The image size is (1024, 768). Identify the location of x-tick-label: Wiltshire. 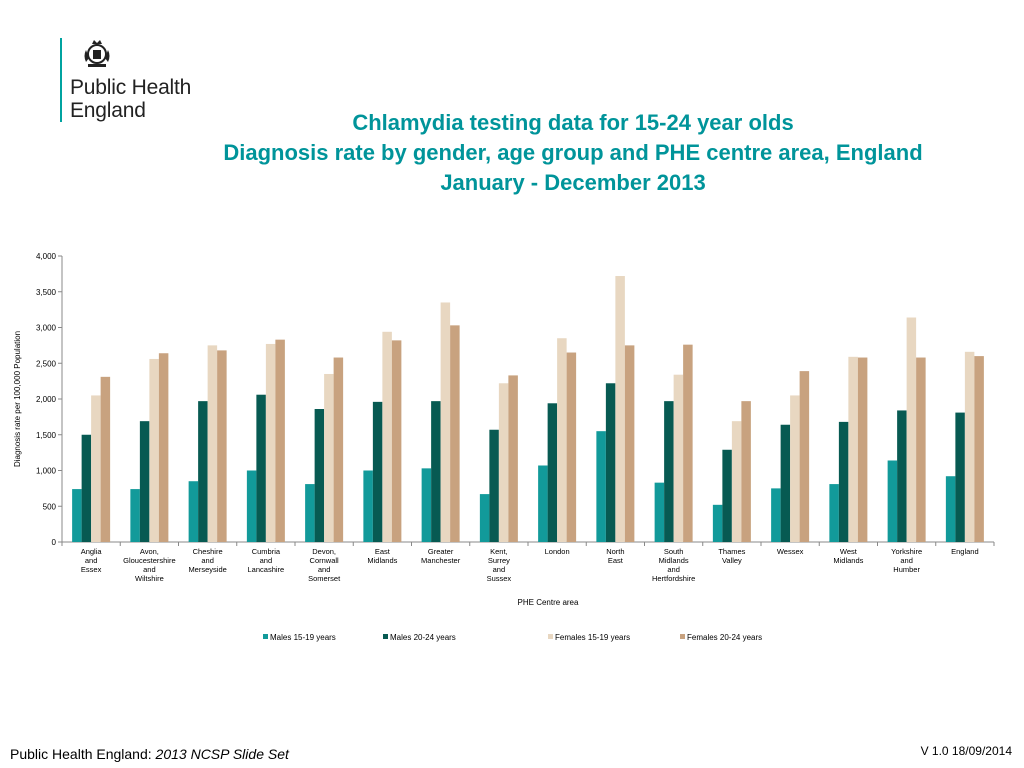
(149, 578).